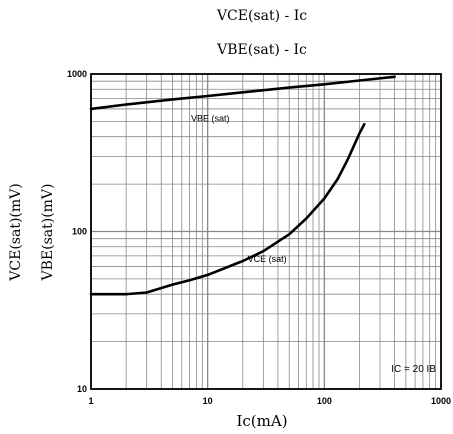 The width and height of the screenshot is (453, 434). What do you see at coordinates (79, 232) in the screenshot?
I see `y-tick-label: 100` at bounding box center [79, 232].